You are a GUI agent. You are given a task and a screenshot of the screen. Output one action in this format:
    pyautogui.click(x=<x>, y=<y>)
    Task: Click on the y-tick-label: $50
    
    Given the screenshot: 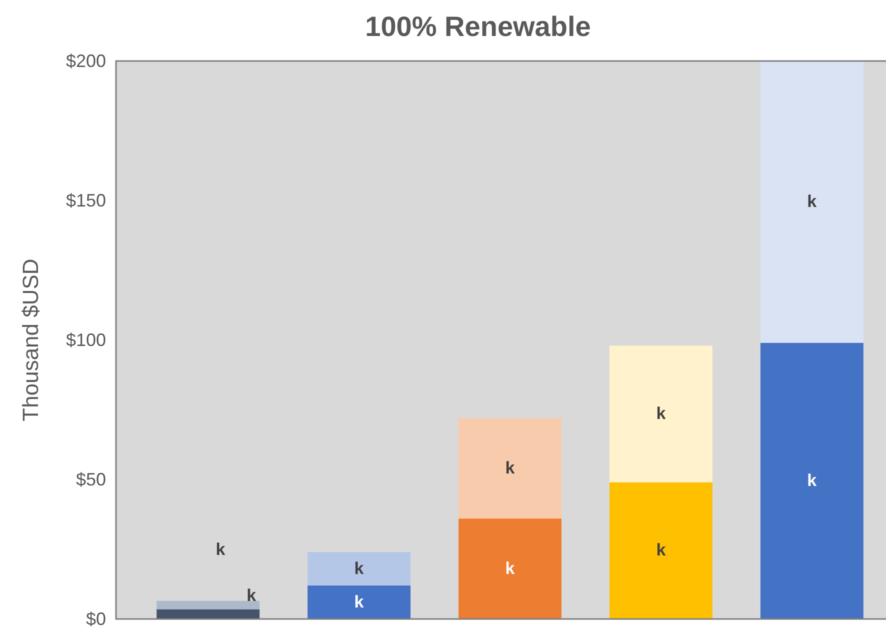 What is the action you would take?
    pyautogui.click(x=91, y=480)
    